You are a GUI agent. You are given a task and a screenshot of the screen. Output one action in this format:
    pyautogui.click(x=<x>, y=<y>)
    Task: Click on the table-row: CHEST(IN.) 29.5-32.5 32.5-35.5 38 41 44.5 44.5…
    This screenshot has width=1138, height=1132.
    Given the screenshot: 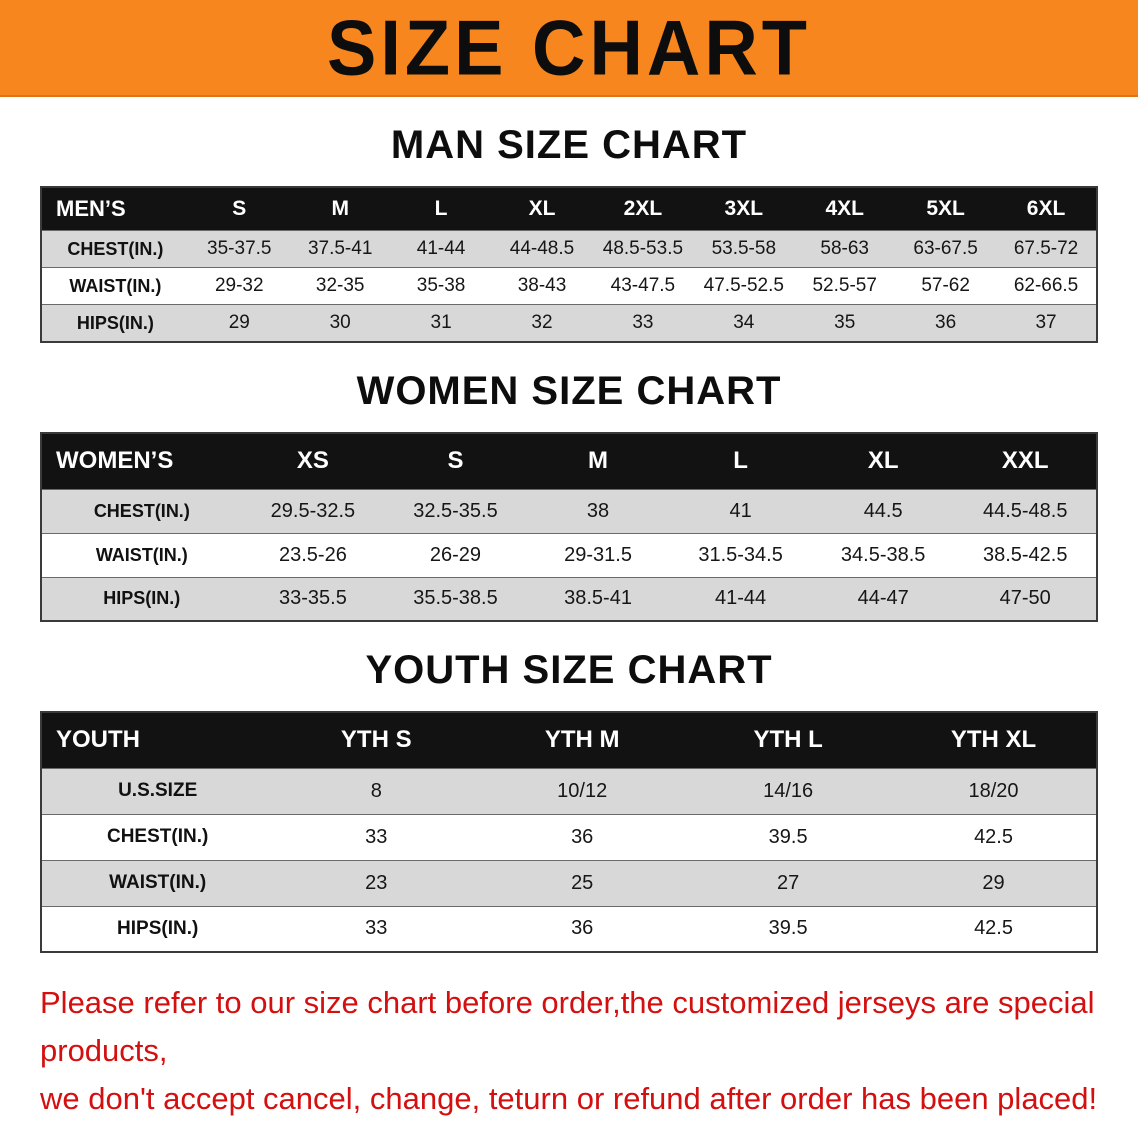 What is the action you would take?
    pyautogui.click(x=569, y=511)
    